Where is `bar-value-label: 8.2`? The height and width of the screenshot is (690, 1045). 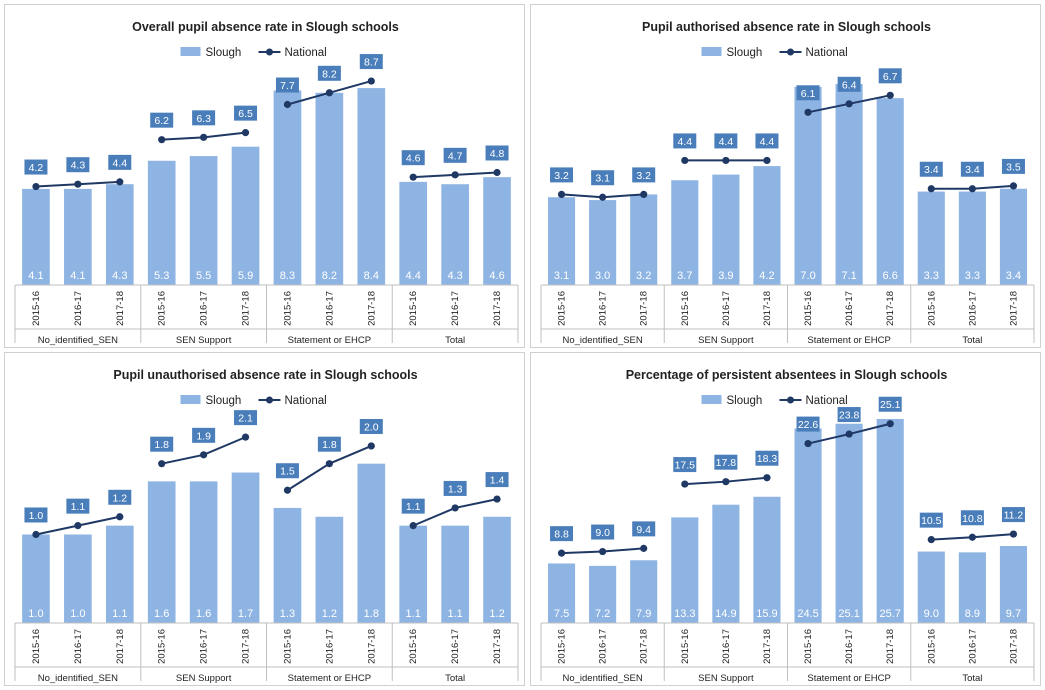
bar-value-label: 8.2 is located at coordinates (329, 276).